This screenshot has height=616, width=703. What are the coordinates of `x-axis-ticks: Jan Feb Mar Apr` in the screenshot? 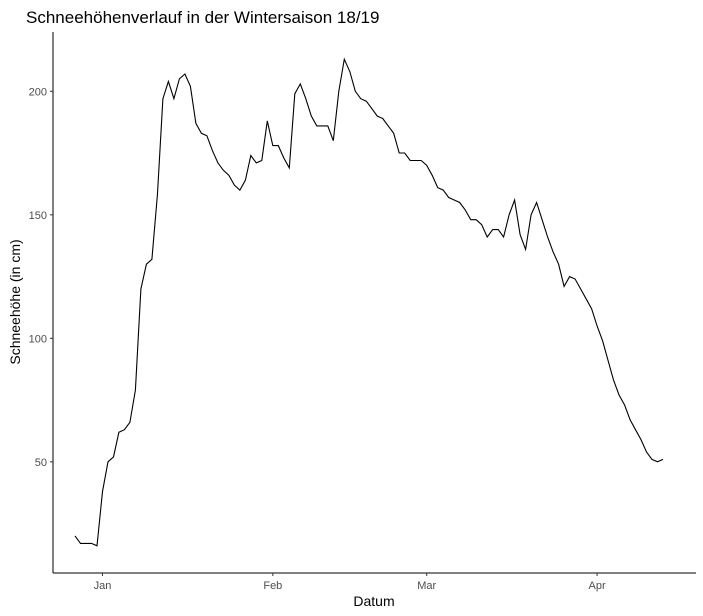 It's located at (350, 582).